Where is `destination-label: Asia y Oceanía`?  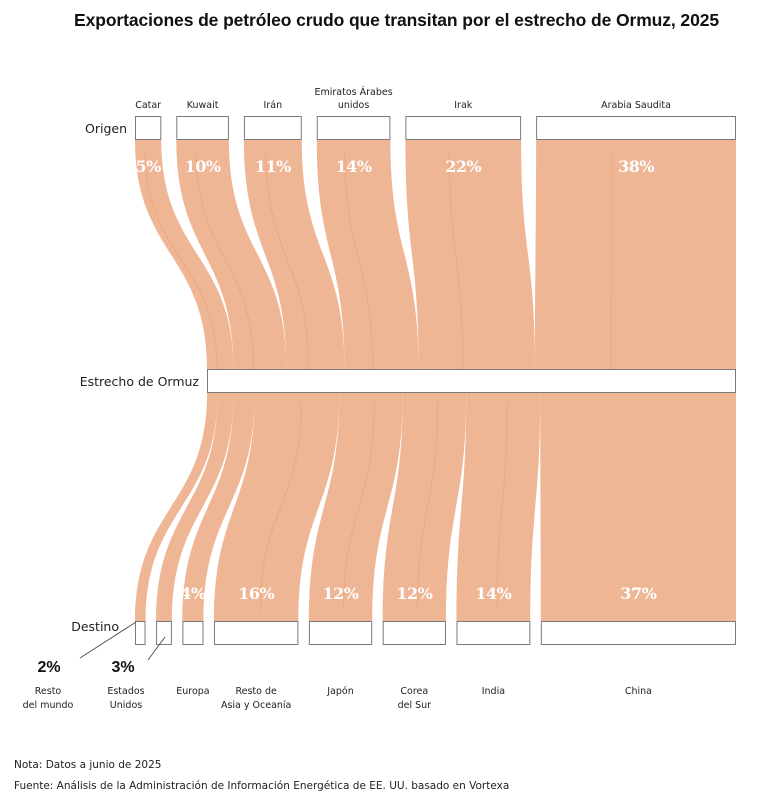 destination-label: Asia y Oceanía is located at coordinates (256, 705).